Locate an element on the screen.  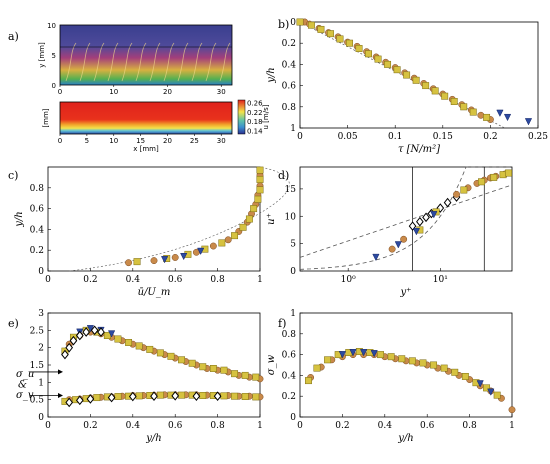
flow-ytick: 5 is located at coordinates (54, 56).